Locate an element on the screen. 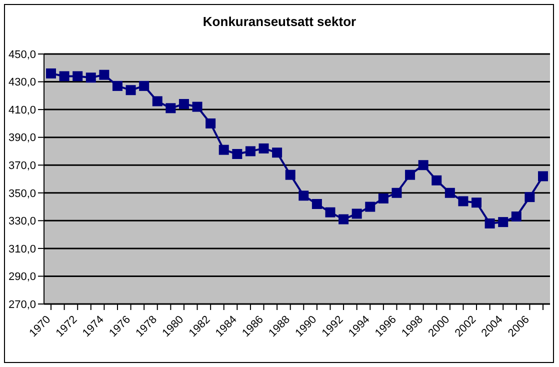 The height and width of the screenshot is (367, 559). y-tick-label: 310,0 is located at coordinates (22, 249).